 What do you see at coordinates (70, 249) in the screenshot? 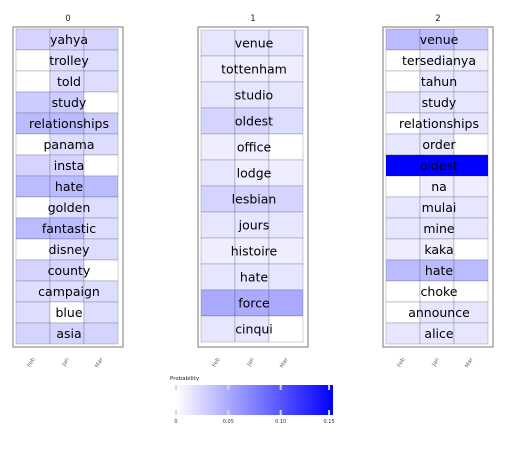
I see `word-label: disney` at bounding box center [70, 249].